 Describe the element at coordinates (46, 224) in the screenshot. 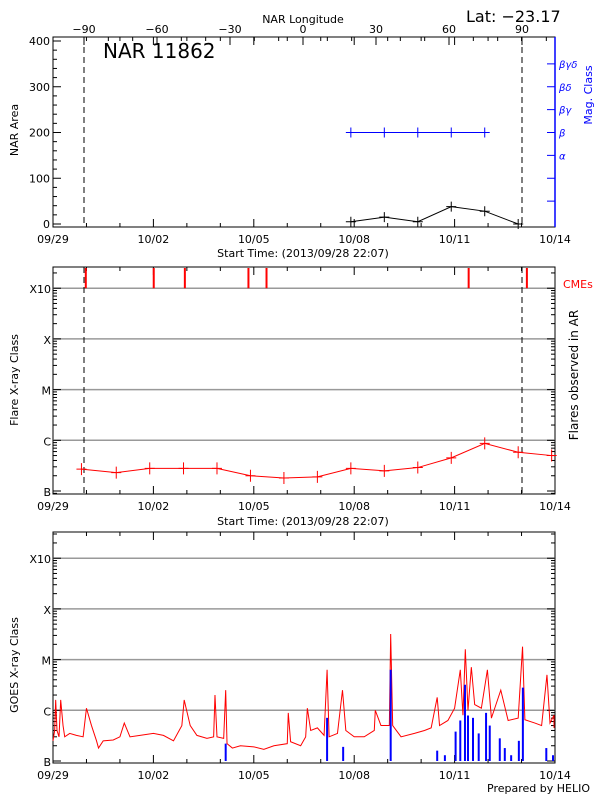

I see `p1-y-tick-label: 0` at that location.